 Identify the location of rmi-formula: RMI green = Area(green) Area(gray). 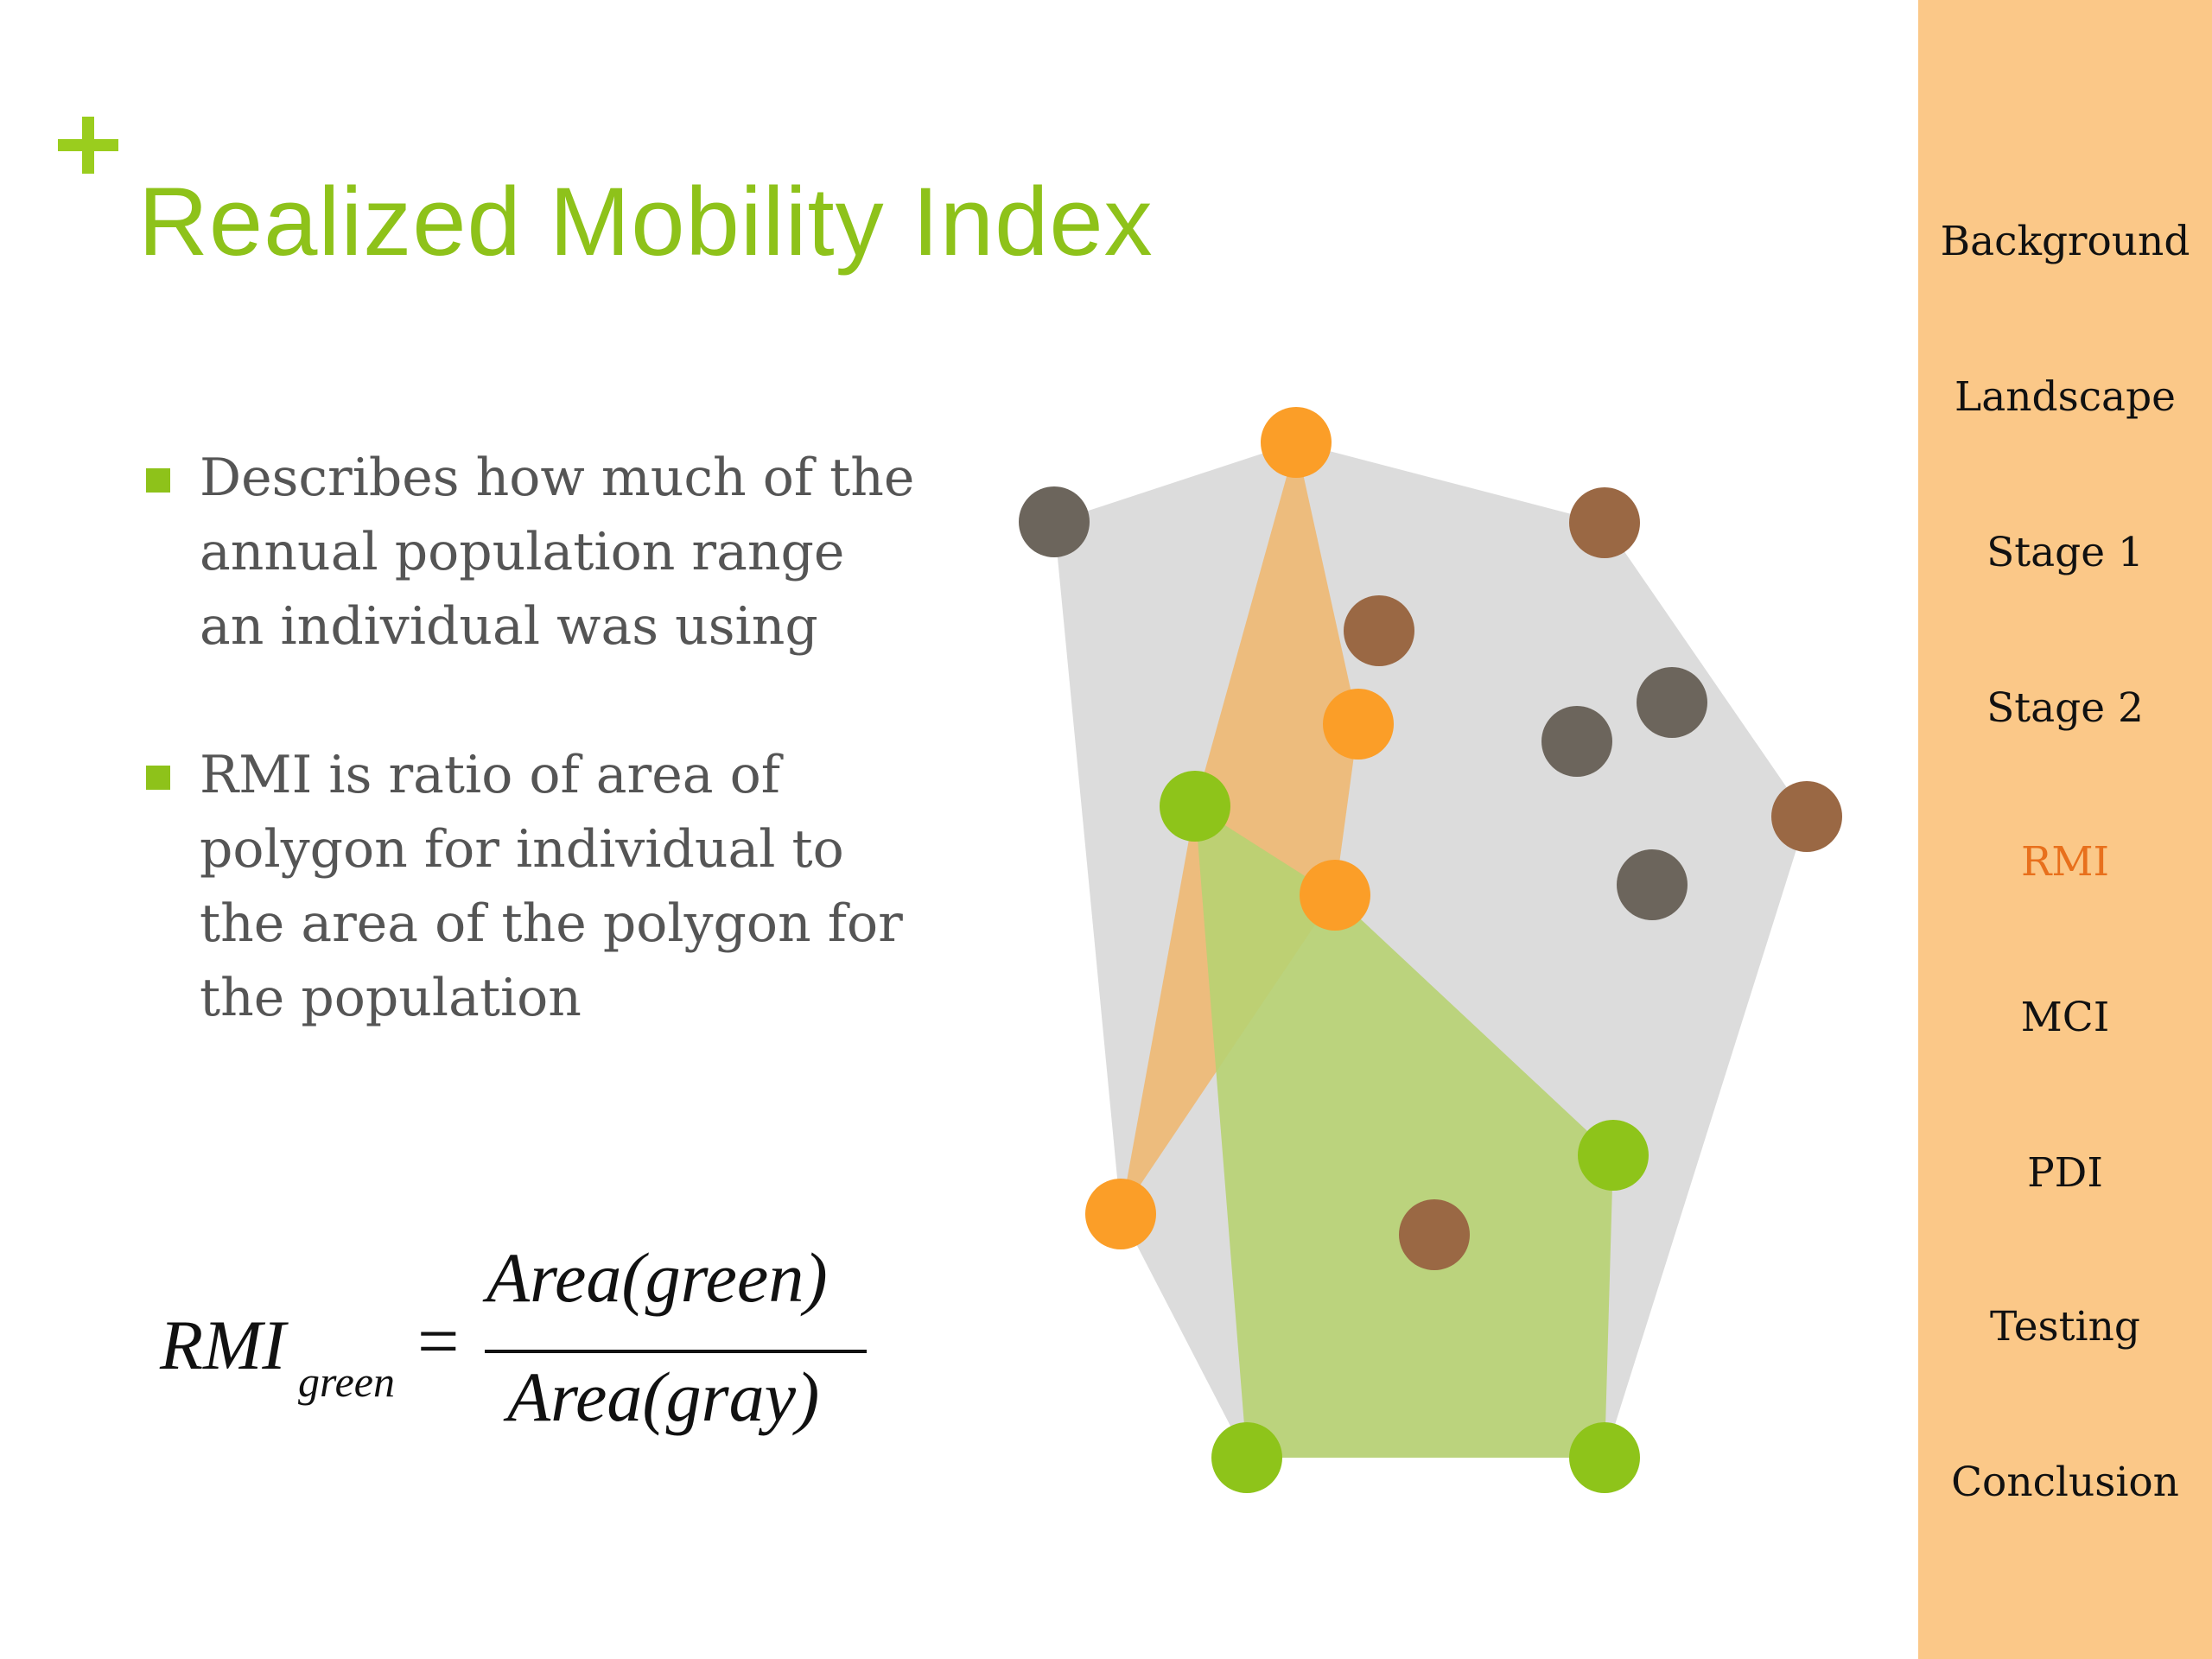
(540, 1349).